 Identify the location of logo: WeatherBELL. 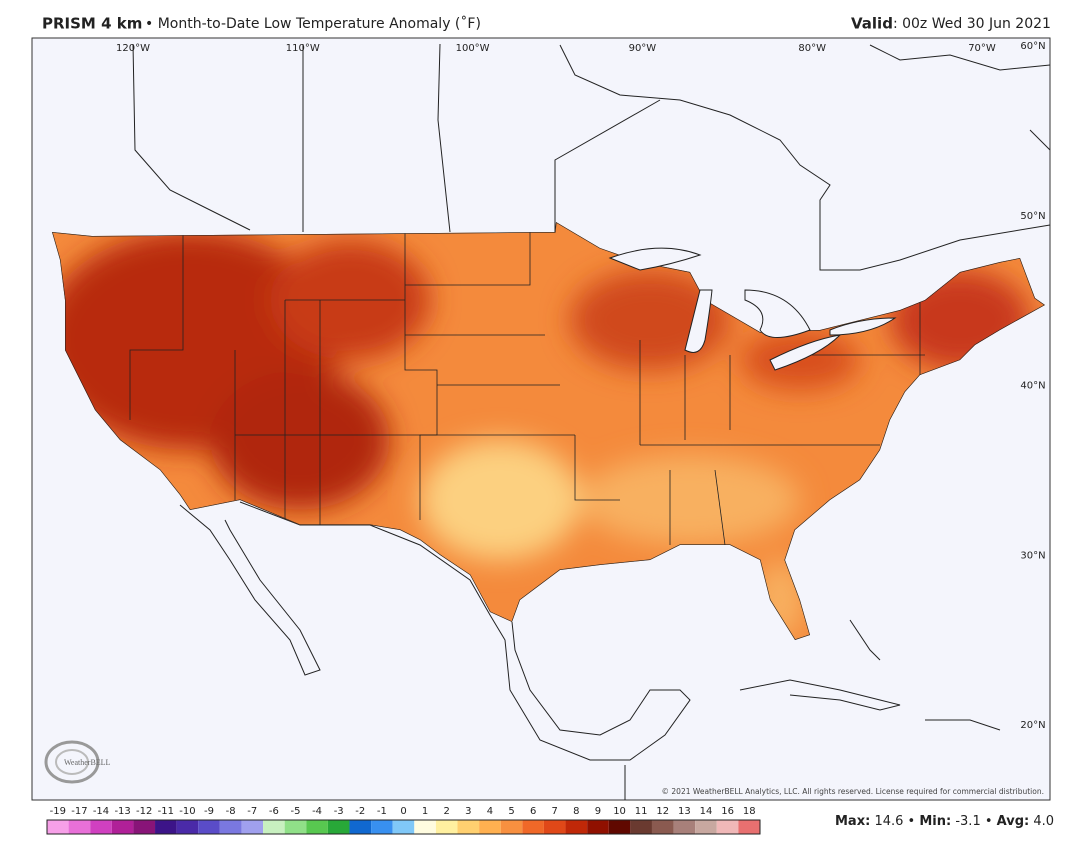
(77, 762).